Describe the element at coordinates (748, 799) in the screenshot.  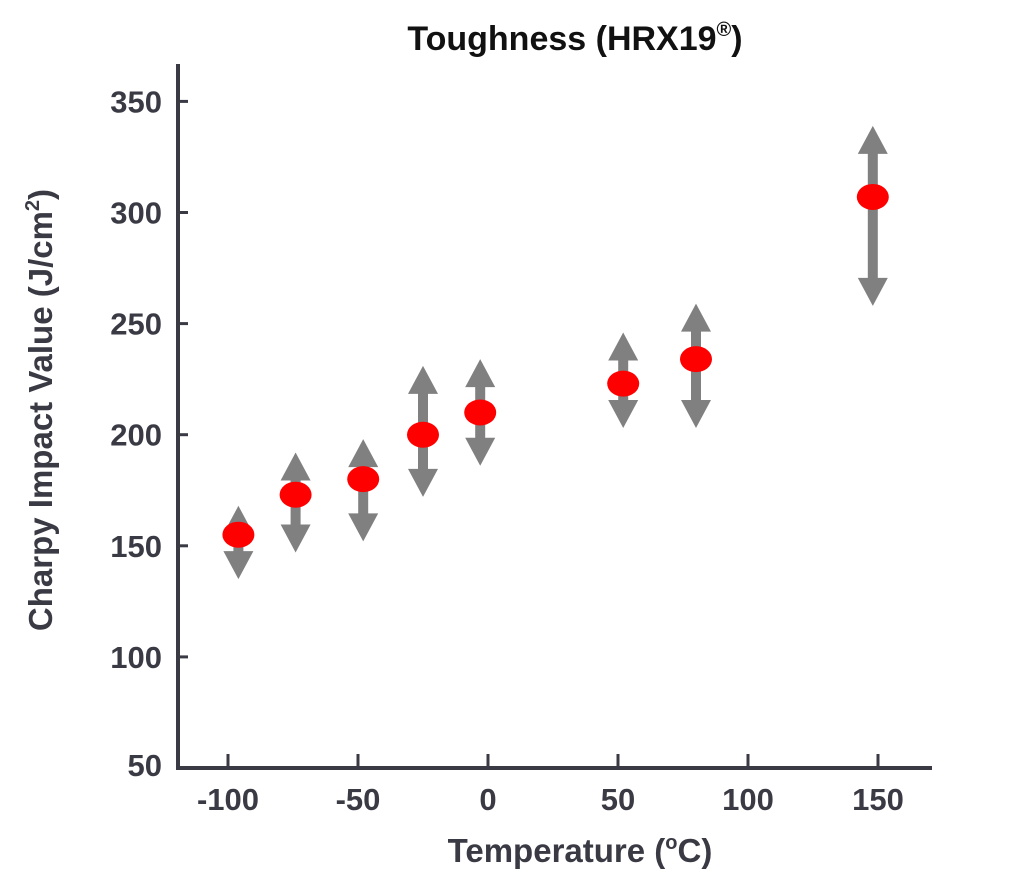
I see `x-tick-label: 100` at that location.